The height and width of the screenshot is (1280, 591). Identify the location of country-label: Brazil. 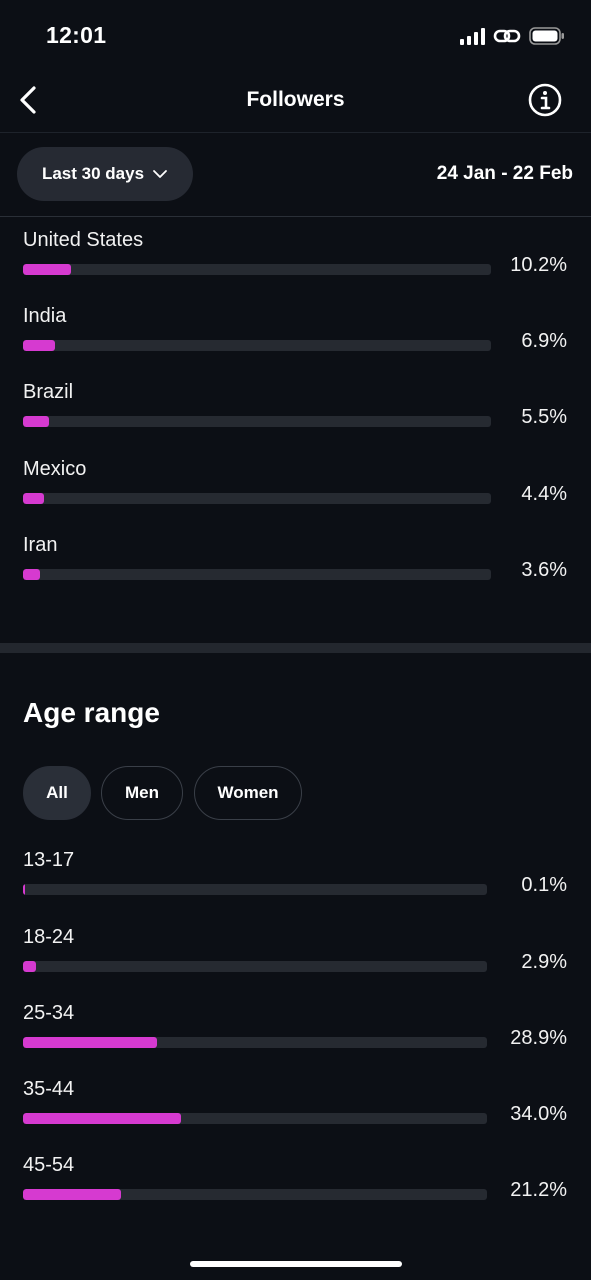
(48, 392).